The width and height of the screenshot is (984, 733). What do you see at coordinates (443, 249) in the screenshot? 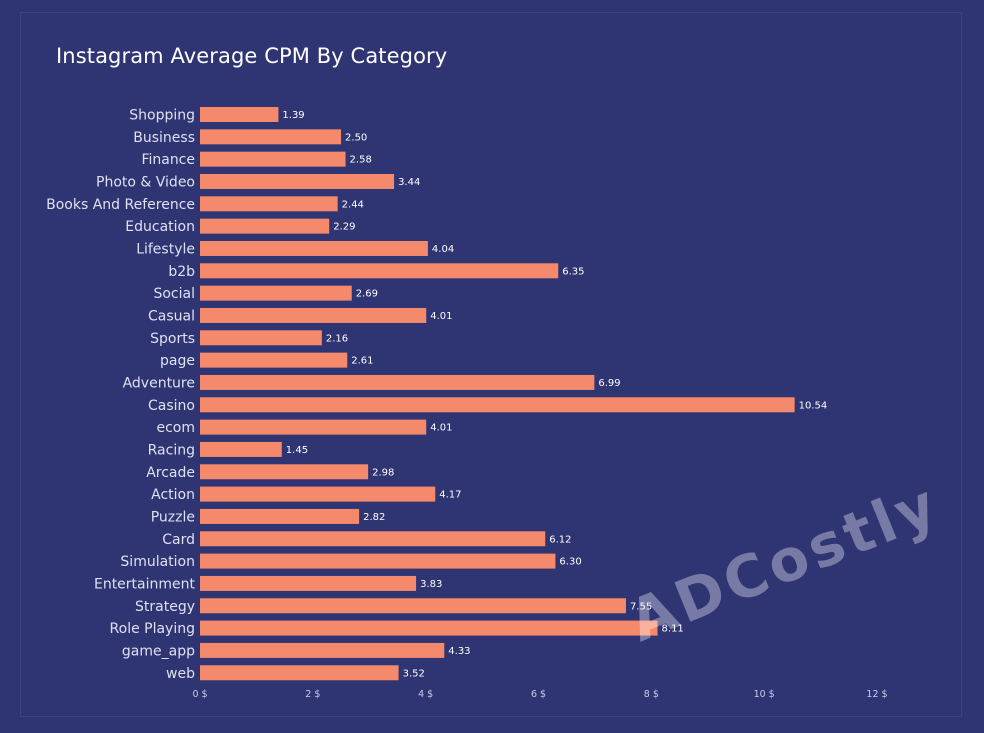
I see `value-label: 4.04` at bounding box center [443, 249].